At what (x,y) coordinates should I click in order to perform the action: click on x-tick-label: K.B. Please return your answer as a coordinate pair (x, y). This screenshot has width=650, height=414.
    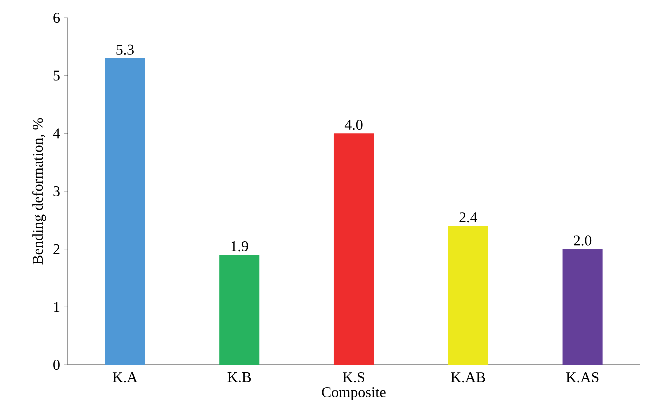
    Looking at the image, I should click on (240, 377).